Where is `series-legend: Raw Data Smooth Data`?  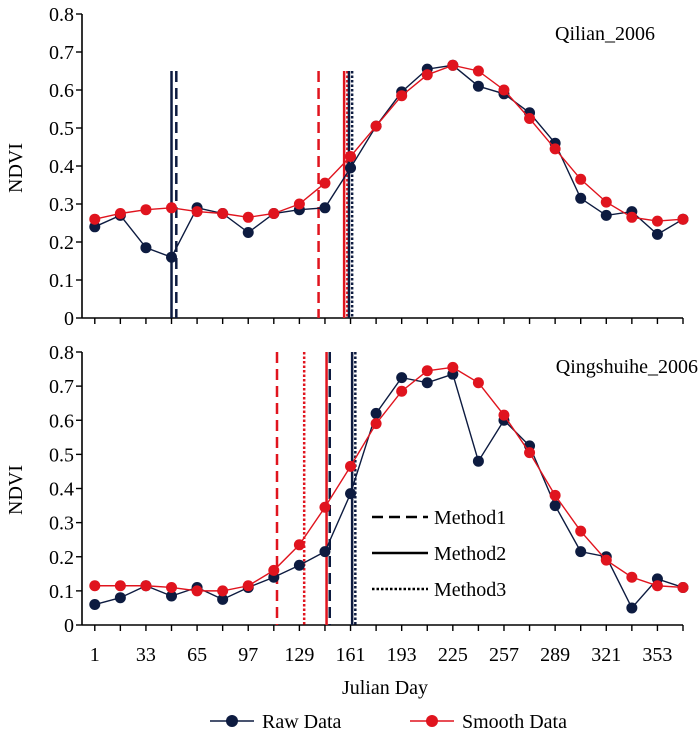 series-legend: Raw Data Smooth Data is located at coordinates (388, 722).